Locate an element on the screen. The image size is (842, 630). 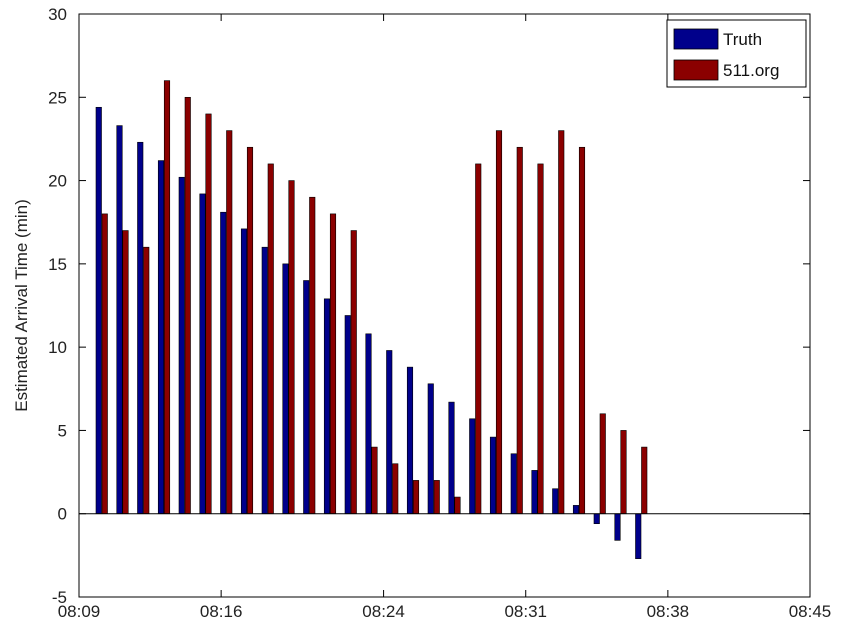
legend-swatch-511org is located at coordinates (696, 70).